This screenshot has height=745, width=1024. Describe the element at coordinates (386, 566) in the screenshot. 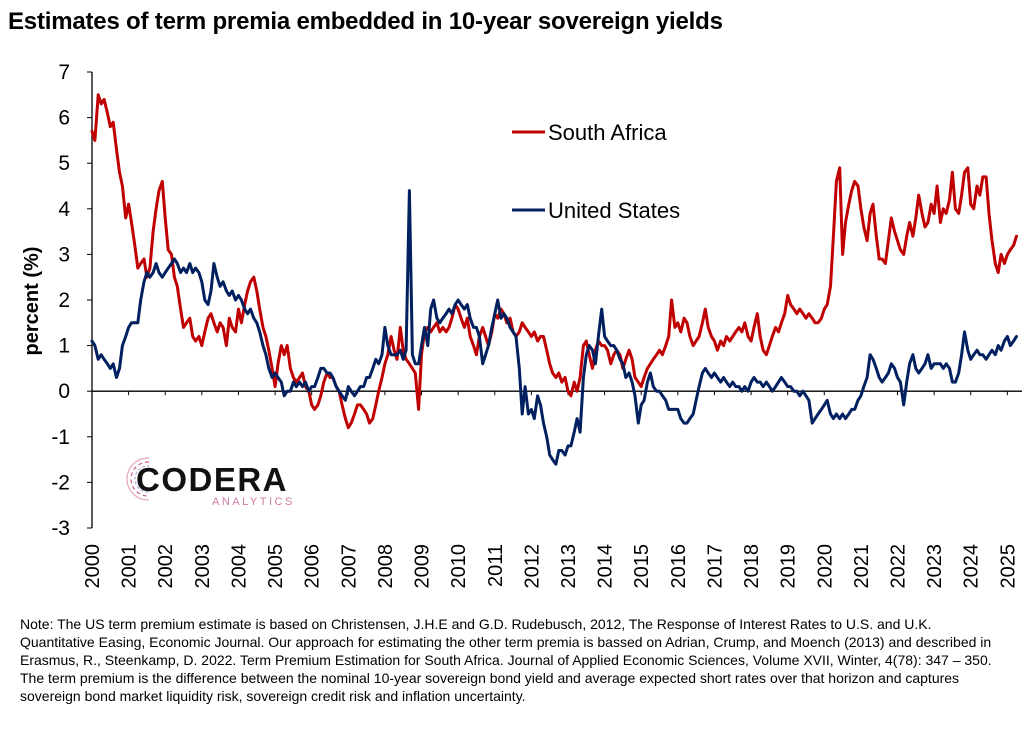

I see `x-tick-label: 2008` at that location.